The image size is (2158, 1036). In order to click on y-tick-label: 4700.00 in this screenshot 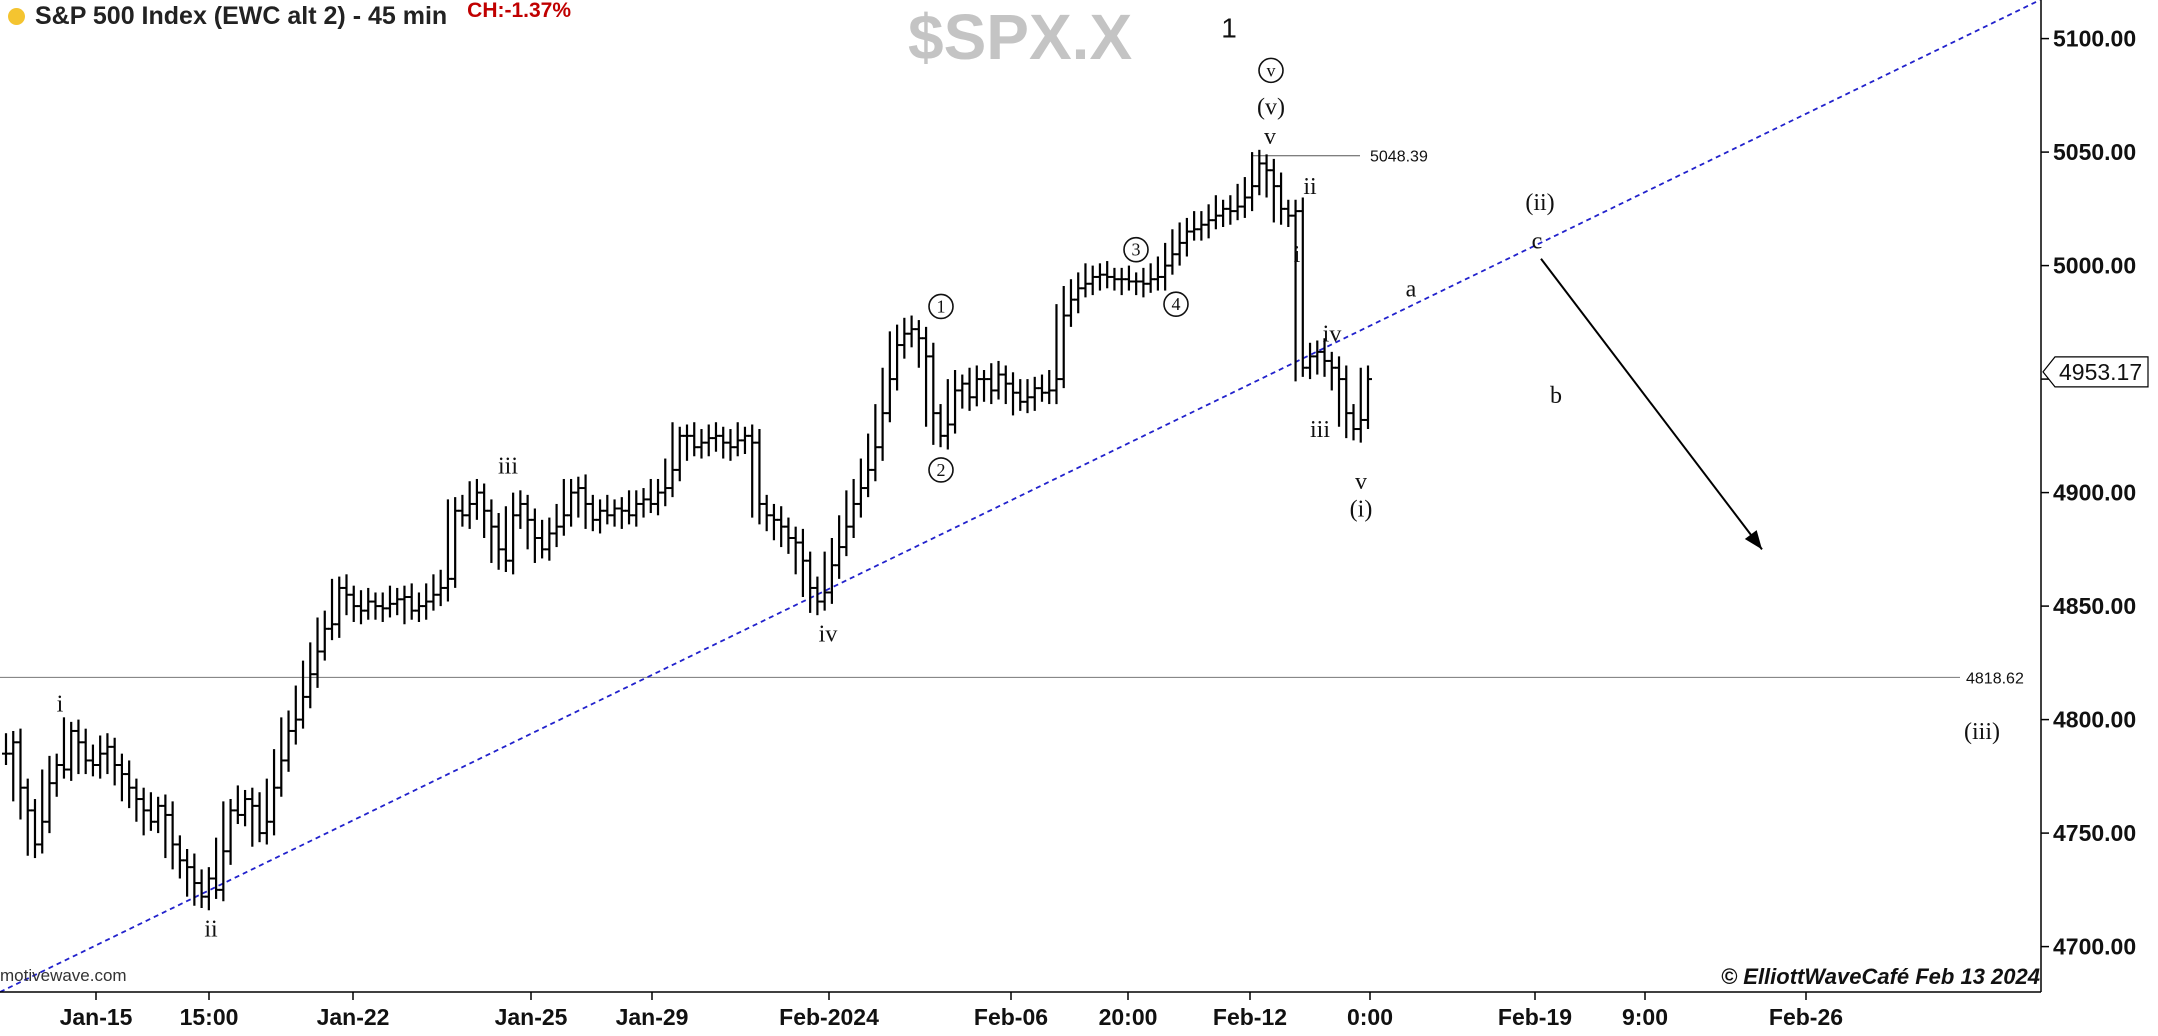, I will do `click(2094, 947)`.